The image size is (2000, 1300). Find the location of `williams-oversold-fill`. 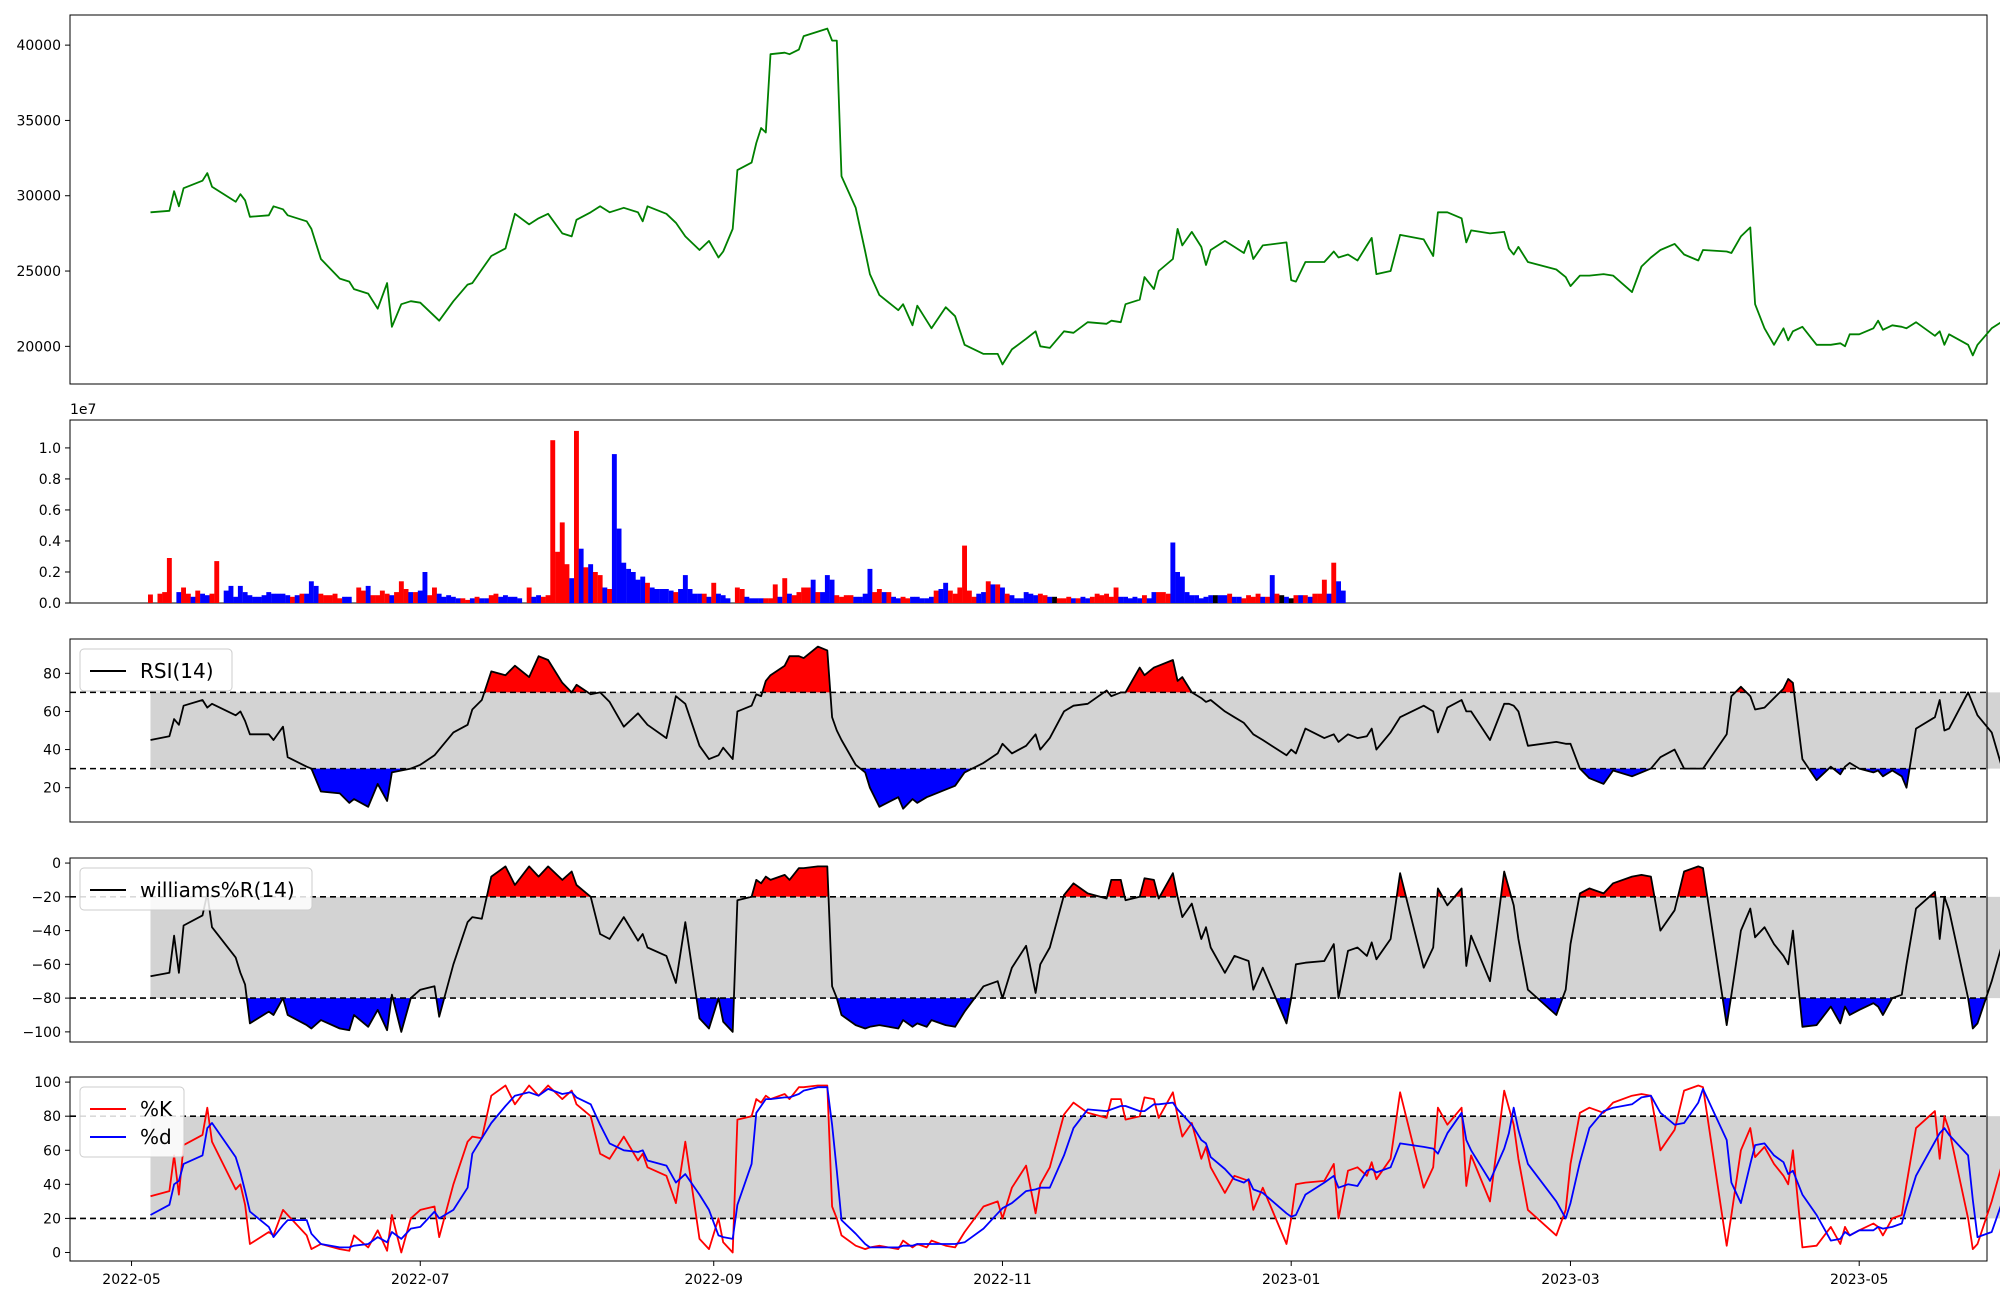

williams-oversold-fill is located at coordinates (715, 1015).